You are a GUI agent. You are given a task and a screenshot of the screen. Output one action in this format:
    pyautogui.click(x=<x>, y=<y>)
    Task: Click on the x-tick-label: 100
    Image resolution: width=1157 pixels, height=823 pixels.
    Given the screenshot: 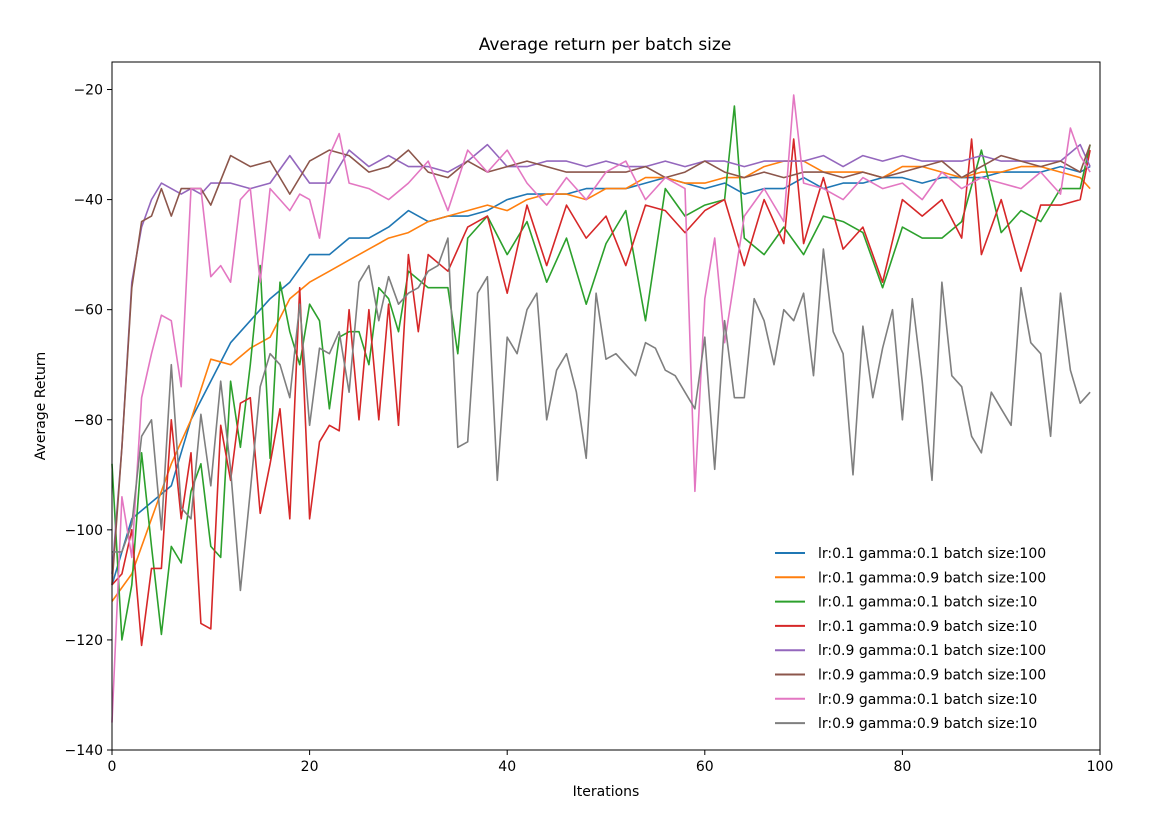 What is the action you would take?
    pyautogui.click(x=1100, y=767)
    